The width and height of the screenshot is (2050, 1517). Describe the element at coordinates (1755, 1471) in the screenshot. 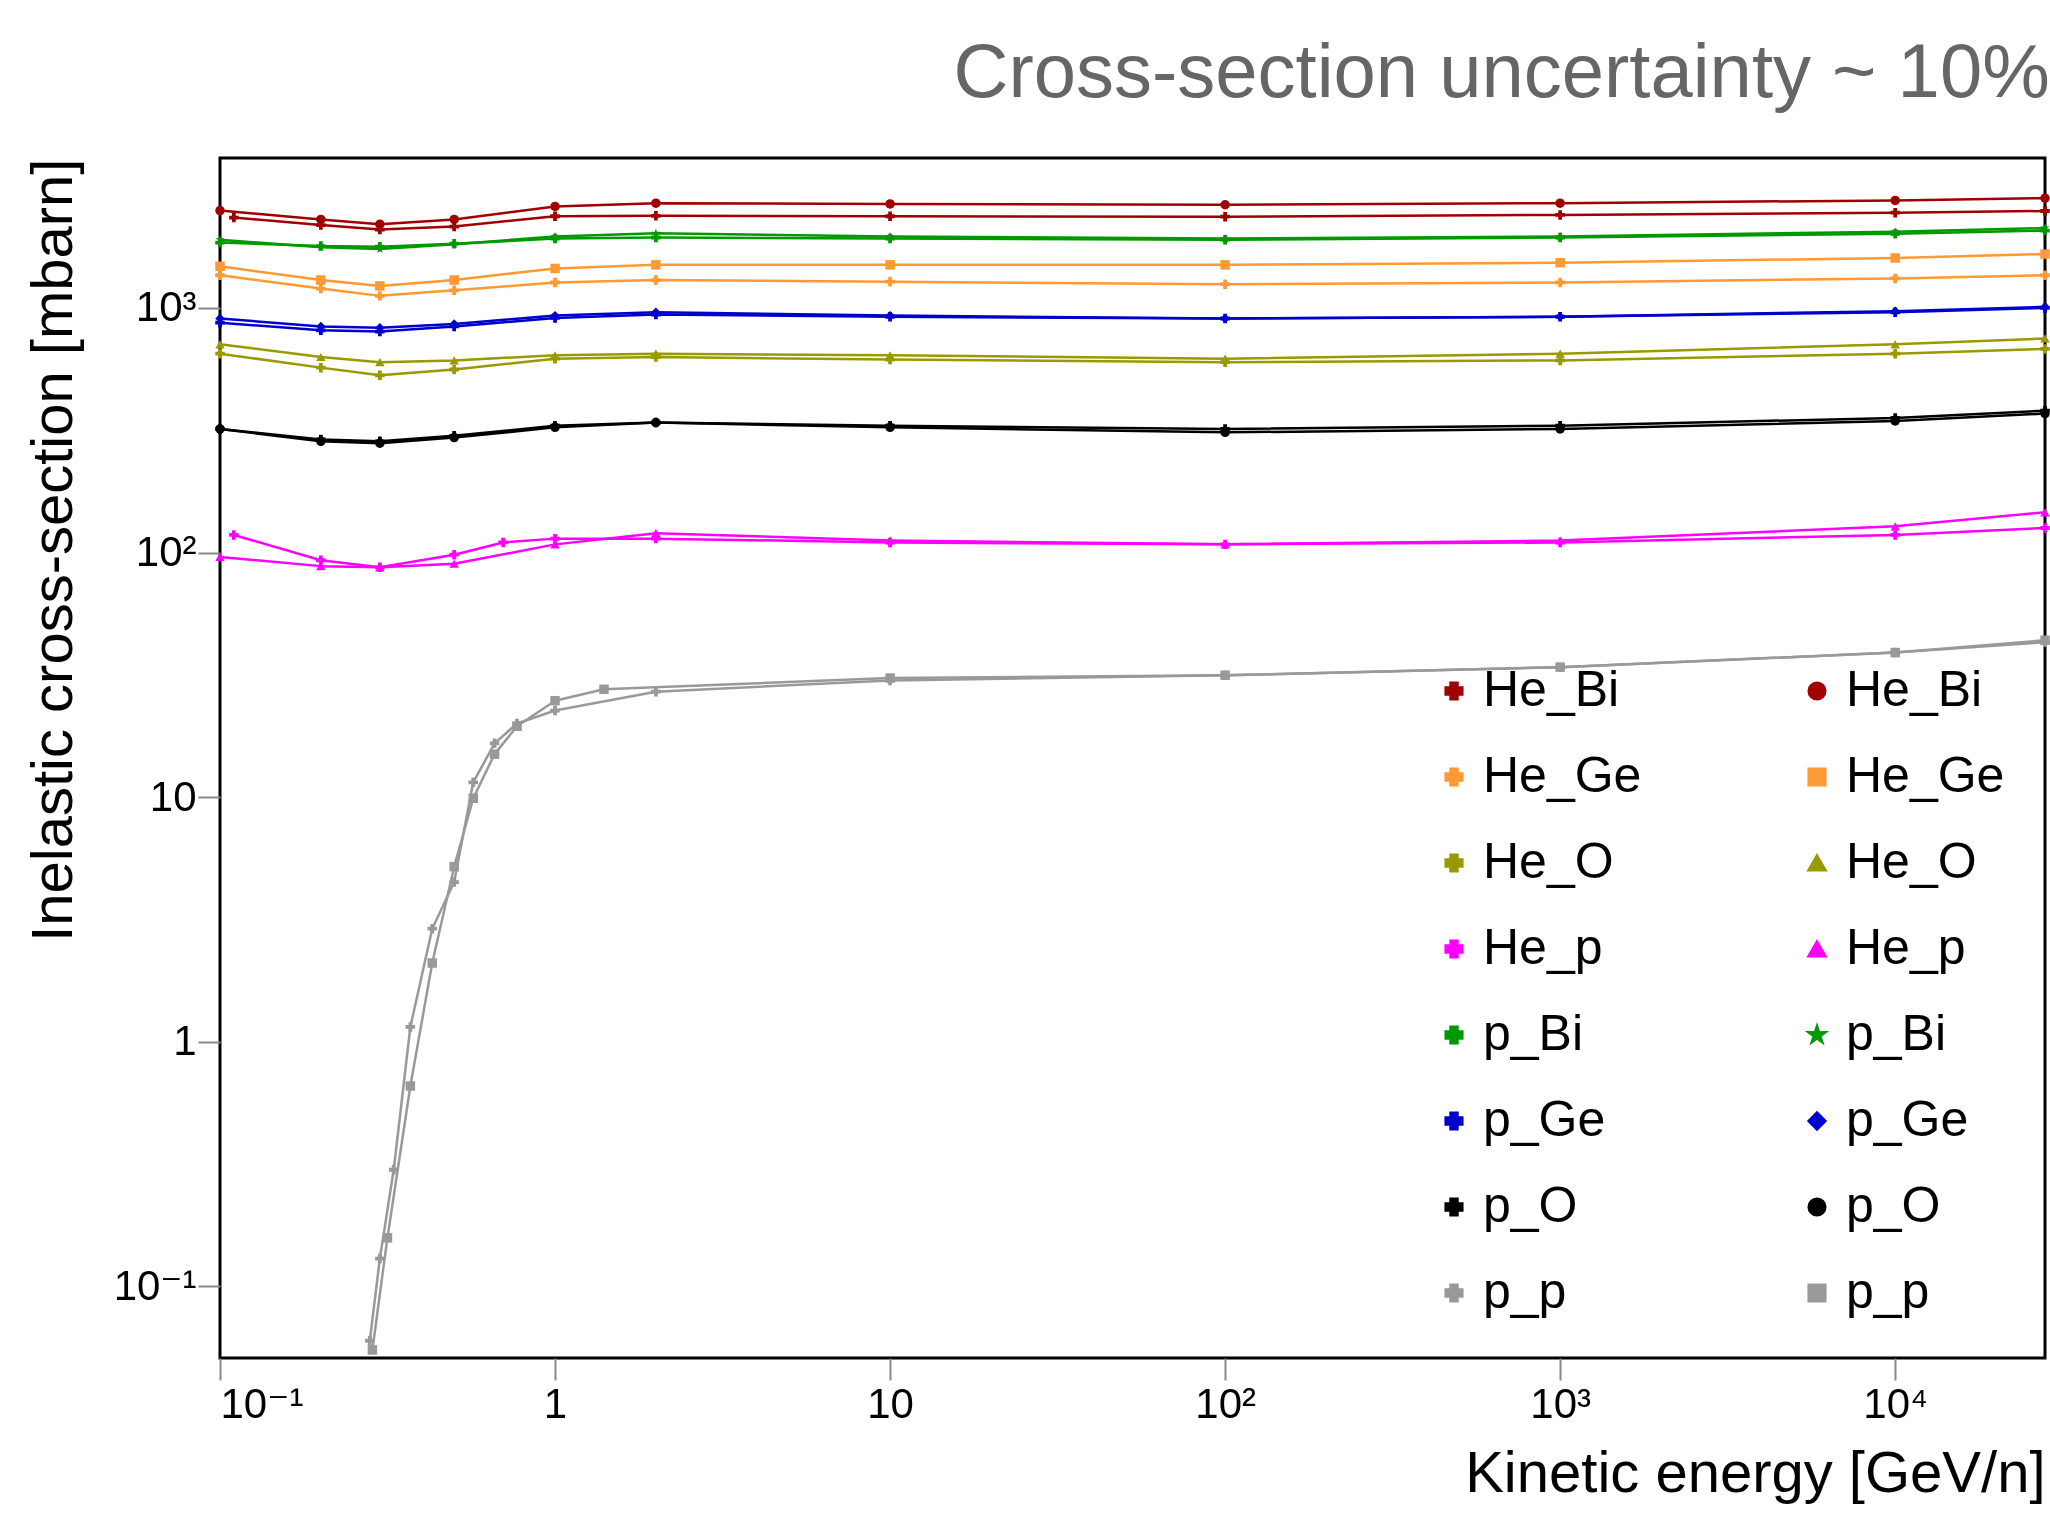

I see `x-axis-title: Kinetic energy [GeV/n]` at that location.